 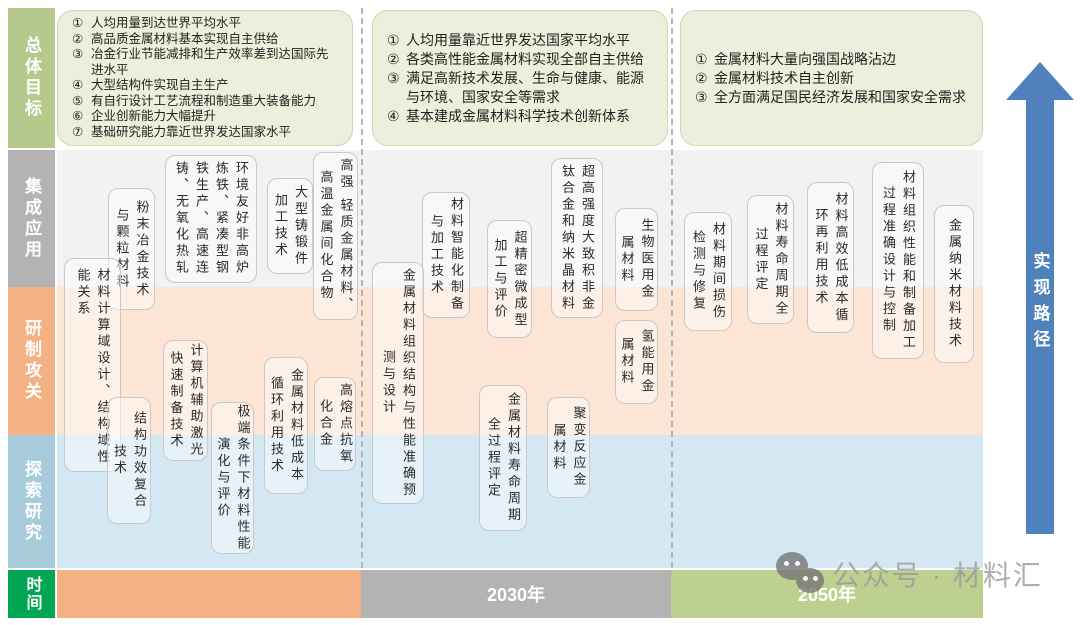 What do you see at coordinates (804, 574) in the screenshot?
I see `wechat-icon` at bounding box center [804, 574].